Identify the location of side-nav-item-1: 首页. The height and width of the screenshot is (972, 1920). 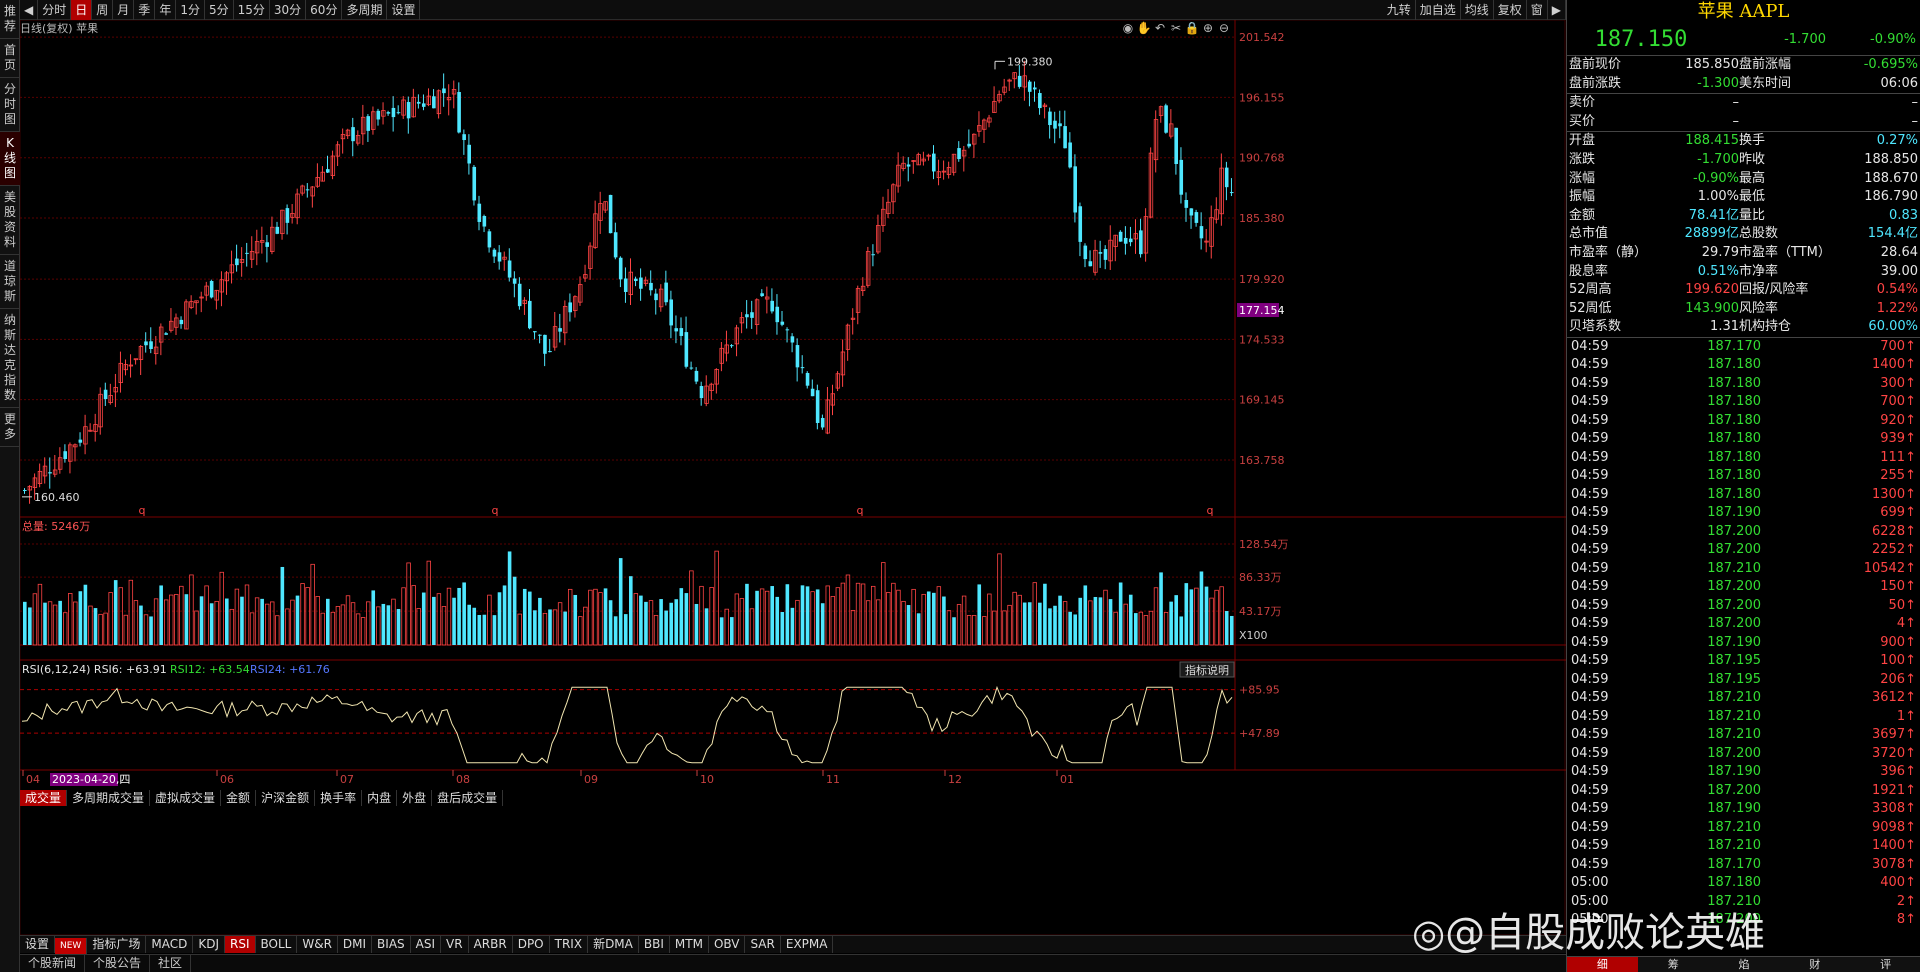
(10, 58).